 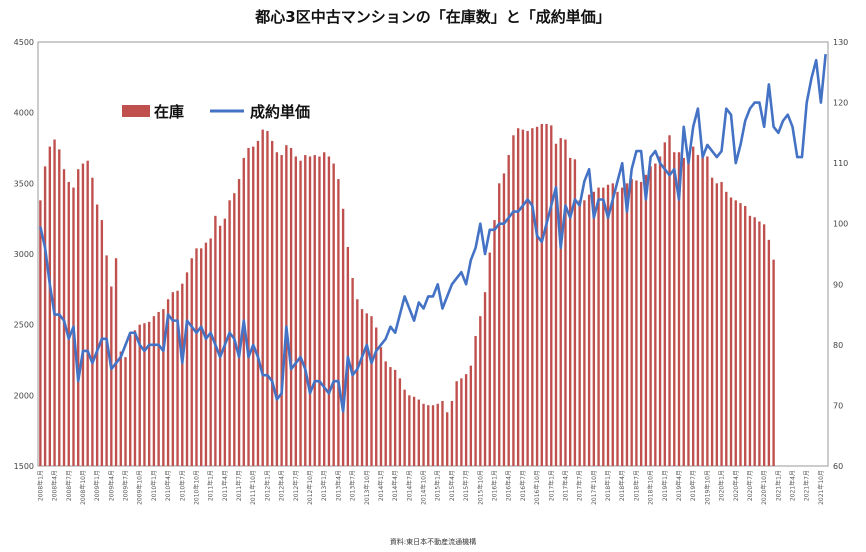 I want to click on x-tick-label: 2016年7月, so click(x=523, y=485).